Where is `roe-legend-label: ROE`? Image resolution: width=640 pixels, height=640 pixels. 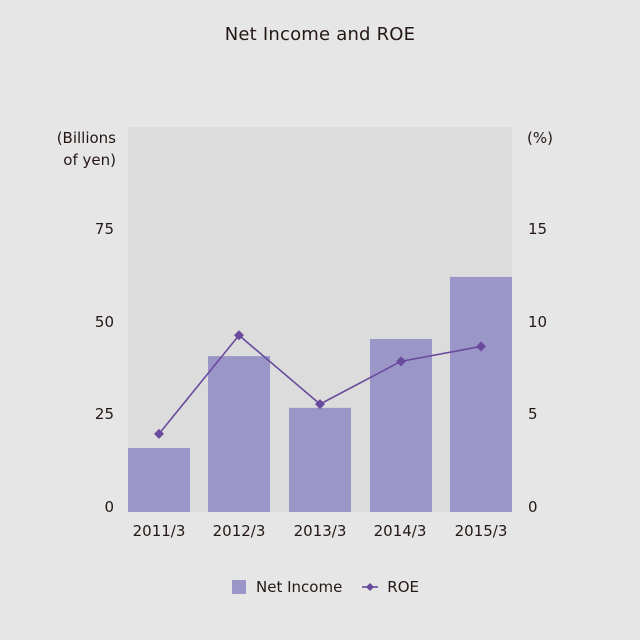 roe-legend-label: ROE is located at coordinates (403, 587).